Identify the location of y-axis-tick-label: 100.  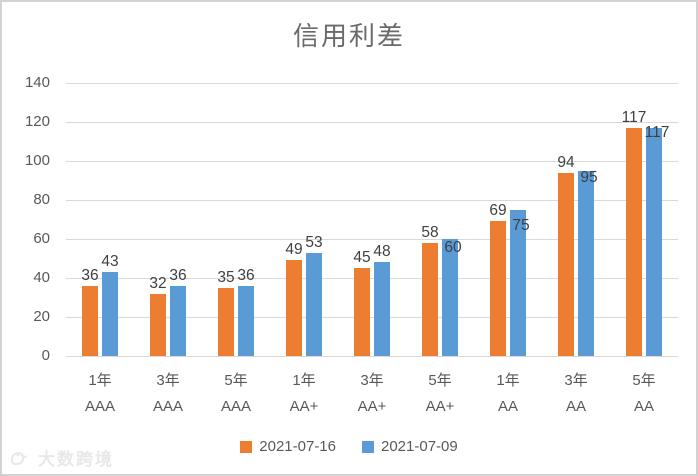
(37, 160).